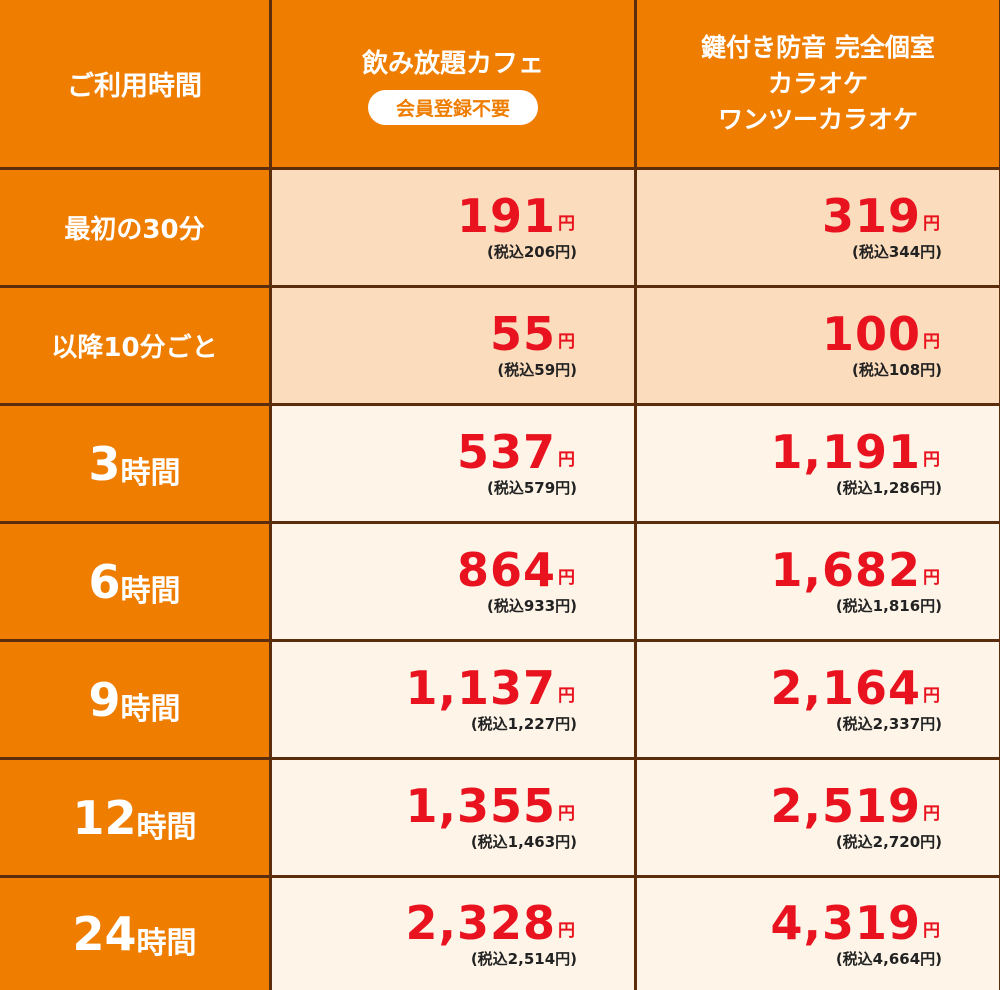 This screenshot has width=1000, height=990. Describe the element at coordinates (453, 463) in the screenshot. I see `cafe-price-cell: 537 円 (税込579円)` at that location.